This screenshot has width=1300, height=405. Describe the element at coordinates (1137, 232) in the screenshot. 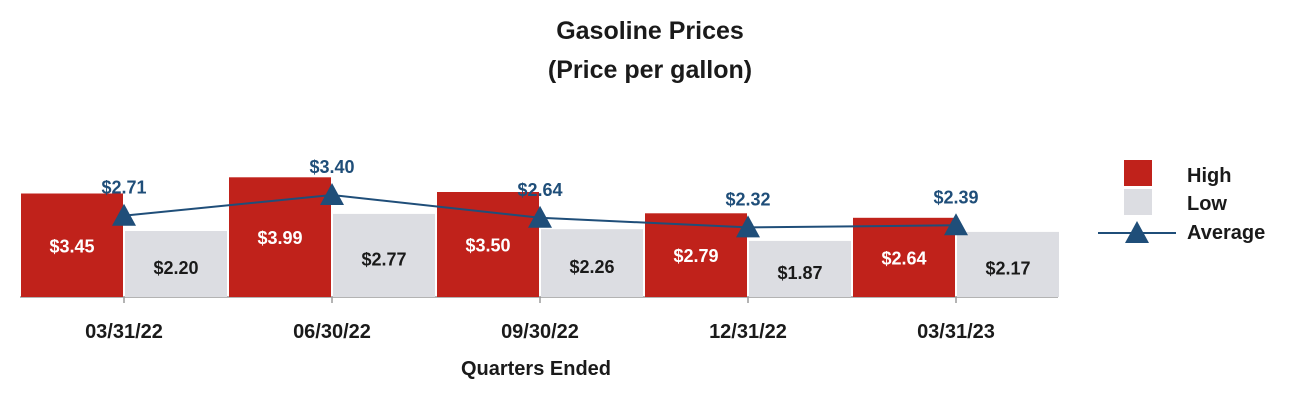

I see `legend-marker-average` at that location.